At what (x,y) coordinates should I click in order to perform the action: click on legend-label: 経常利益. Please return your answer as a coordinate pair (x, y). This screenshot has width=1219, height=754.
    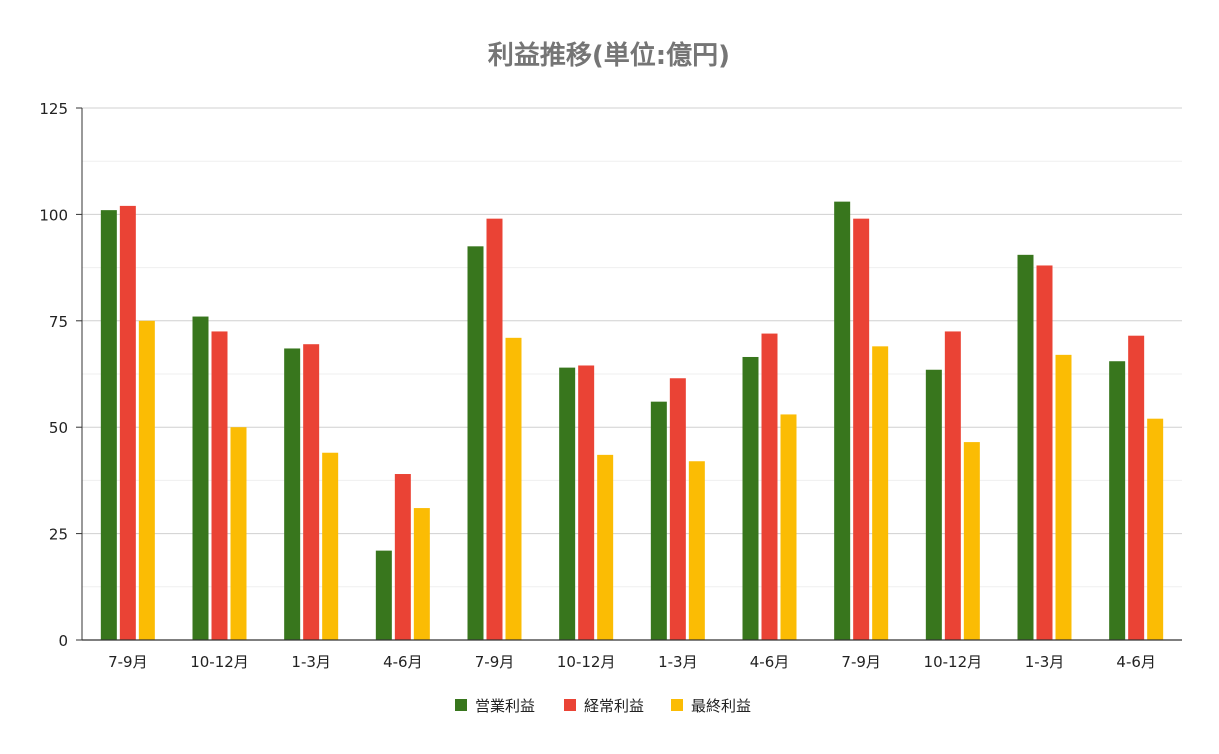
    Looking at the image, I should click on (614, 706).